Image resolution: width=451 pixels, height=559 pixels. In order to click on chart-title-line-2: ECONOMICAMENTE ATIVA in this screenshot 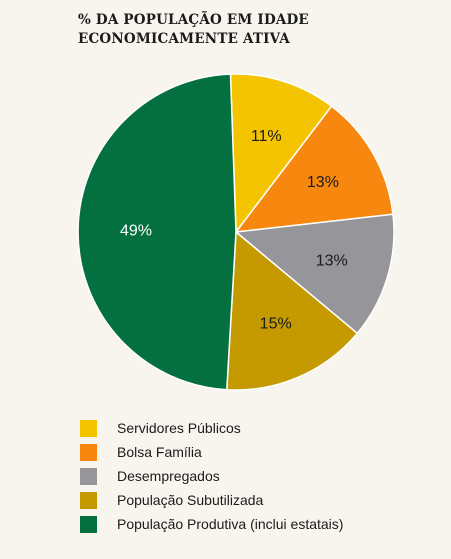, I will do `click(184, 39)`.